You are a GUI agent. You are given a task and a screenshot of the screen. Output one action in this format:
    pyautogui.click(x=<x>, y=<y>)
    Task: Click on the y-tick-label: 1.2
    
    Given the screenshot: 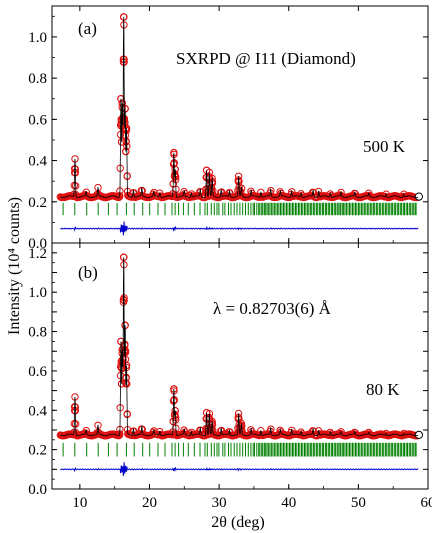 What is the action you would take?
    pyautogui.click(x=37, y=254)
    